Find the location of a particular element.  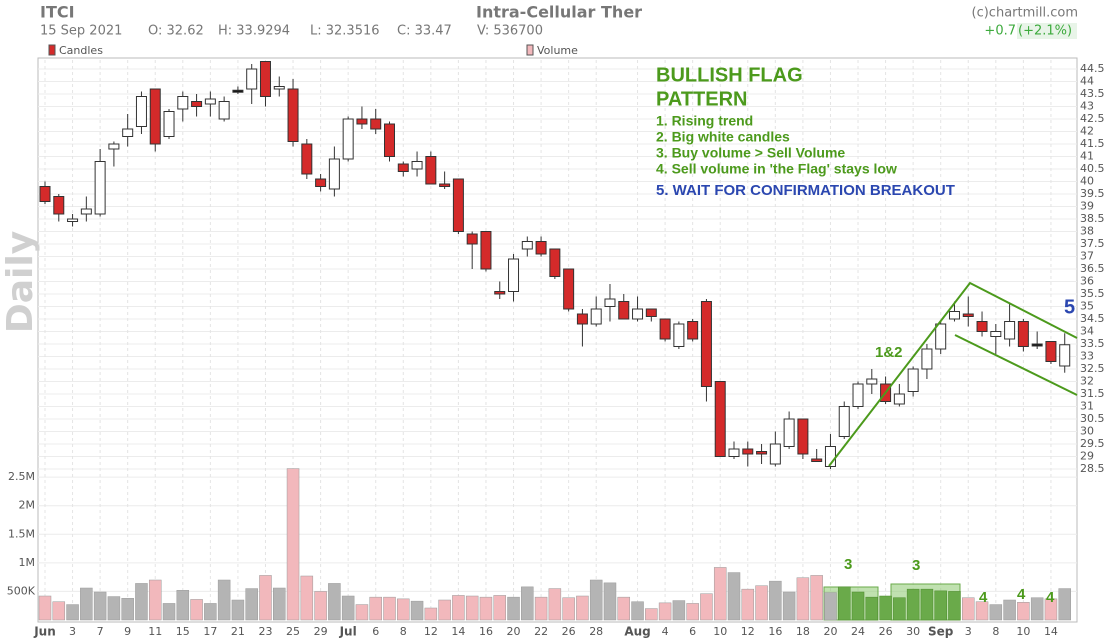

x-tick-label: 24 is located at coordinates (858, 631).